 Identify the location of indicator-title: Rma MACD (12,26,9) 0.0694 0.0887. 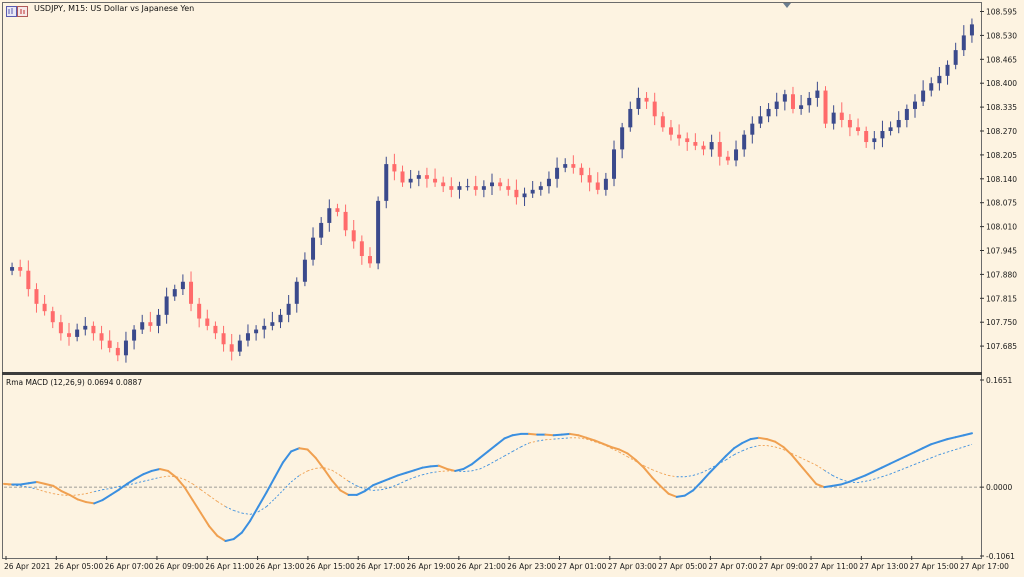
(74, 382).